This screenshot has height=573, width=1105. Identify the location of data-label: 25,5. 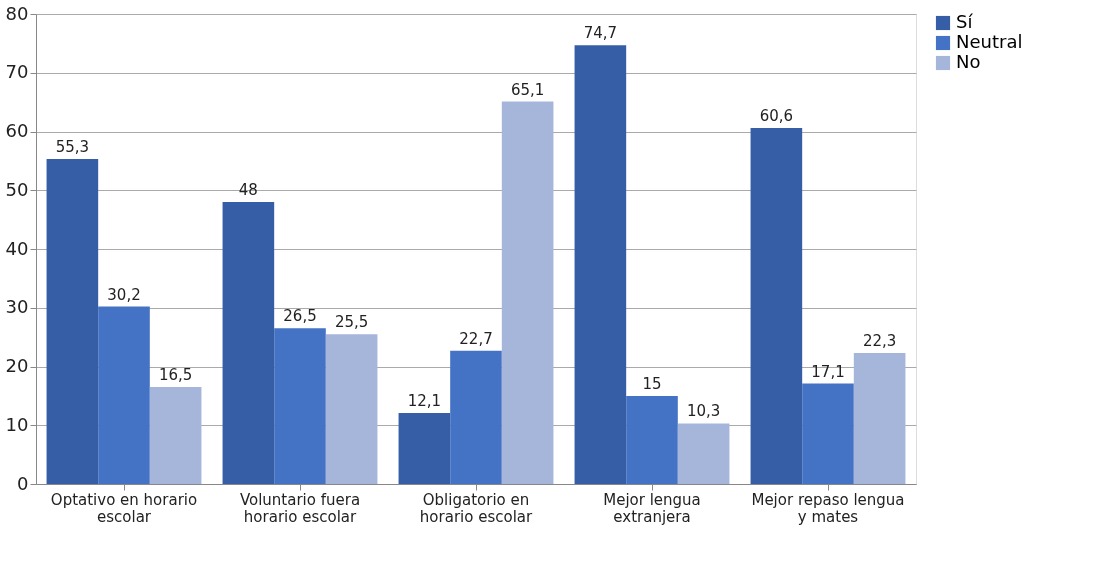
(351, 322).